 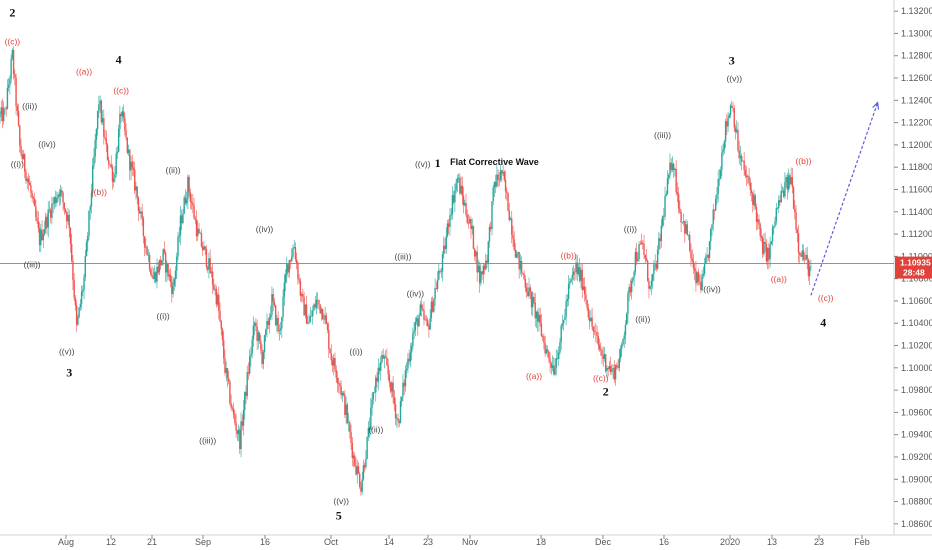 I want to click on x-tick-label: Nov, so click(x=470, y=542).